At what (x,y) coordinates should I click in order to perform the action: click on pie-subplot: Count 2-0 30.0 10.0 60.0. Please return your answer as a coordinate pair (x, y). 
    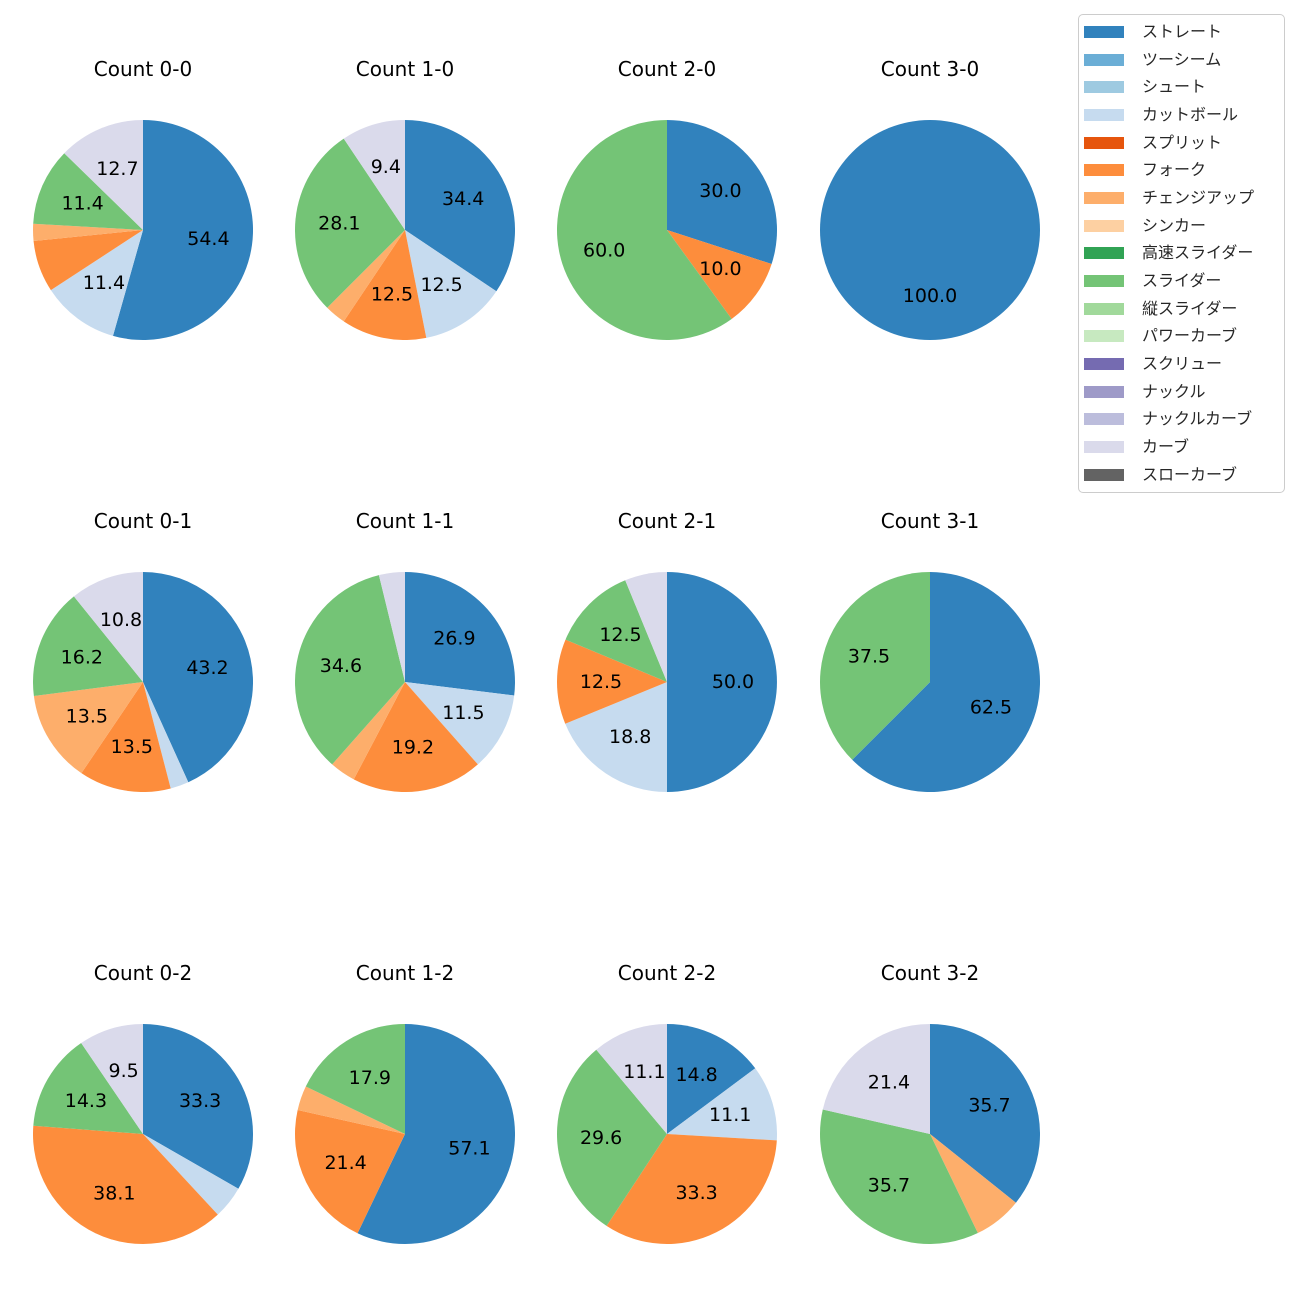
    Looking at the image, I should click on (667, 265).